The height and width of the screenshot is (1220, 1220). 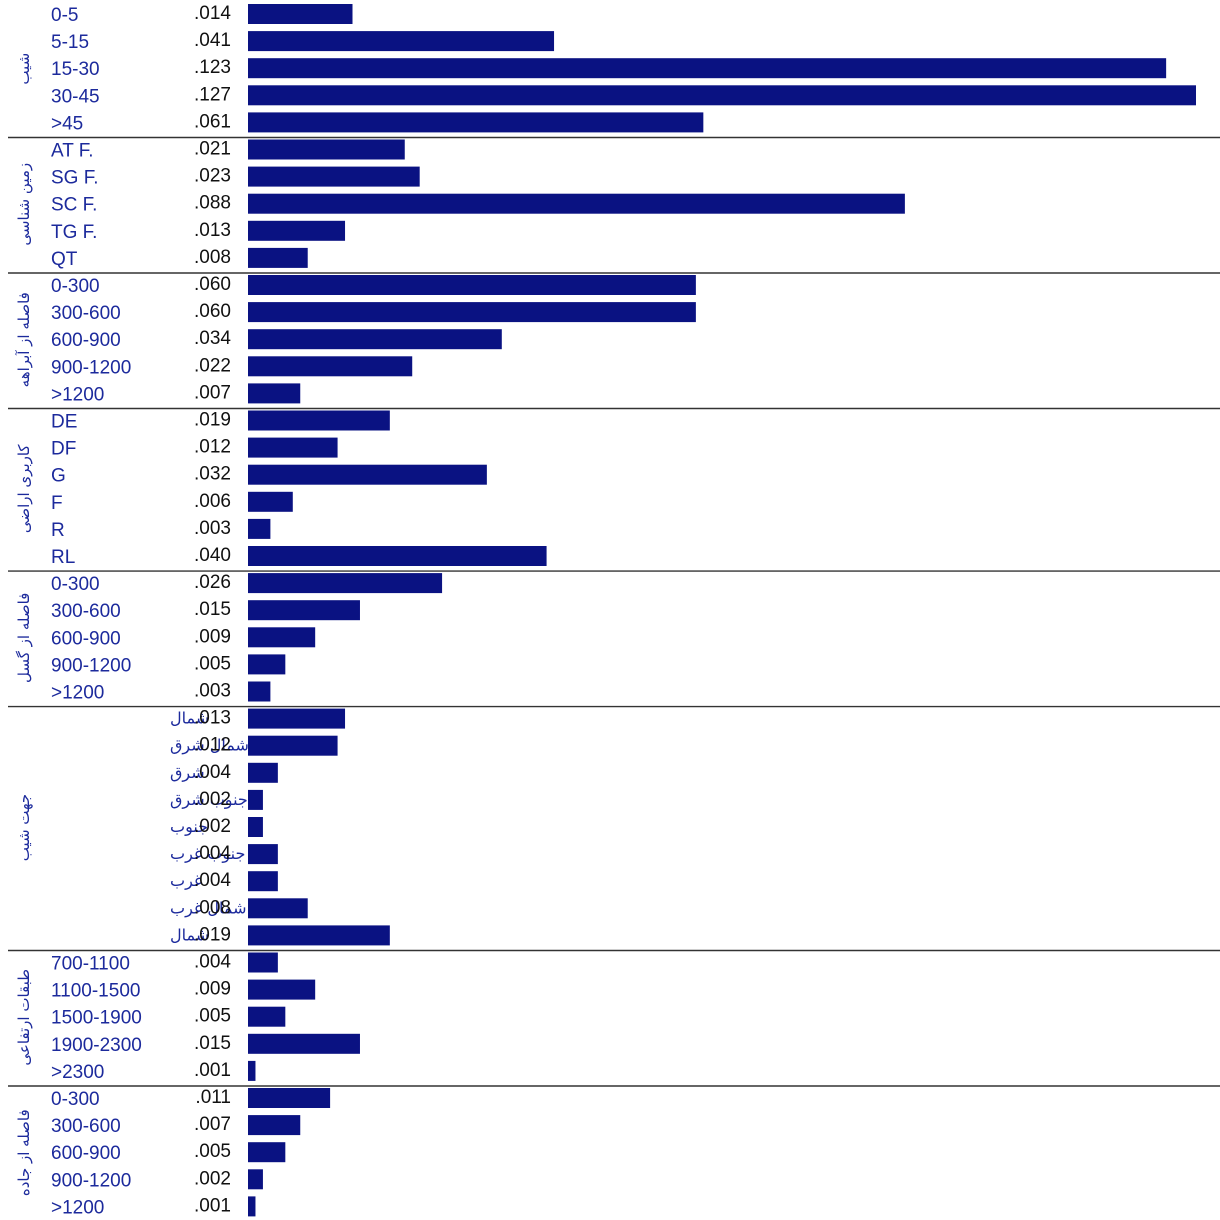 What do you see at coordinates (90, 964) in the screenshot?
I see `category-label: 700-1100` at bounding box center [90, 964].